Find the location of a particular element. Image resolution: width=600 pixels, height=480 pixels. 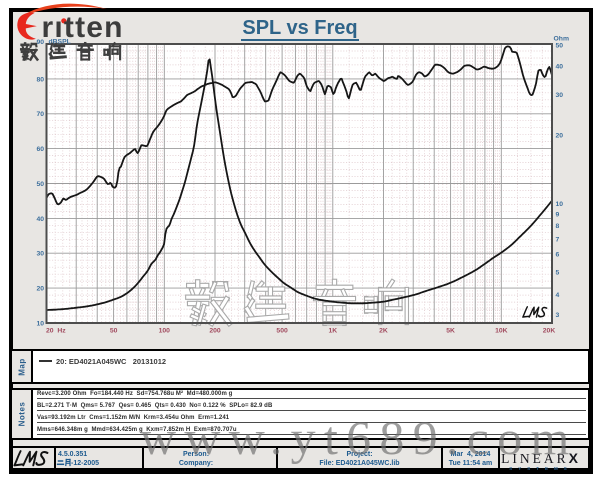

svg-text: 100 is located at coordinates (165, 331).